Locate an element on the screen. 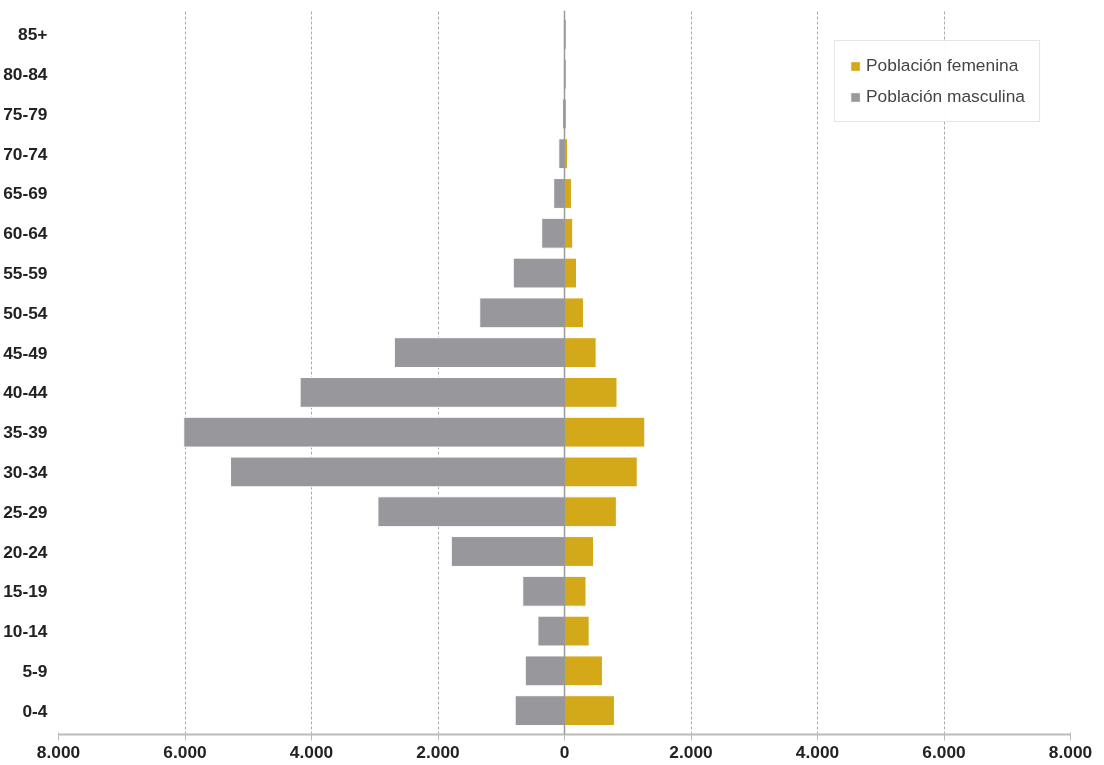 The height and width of the screenshot is (765, 1104). y-tick-label: 80-84 is located at coordinates (25, 74).